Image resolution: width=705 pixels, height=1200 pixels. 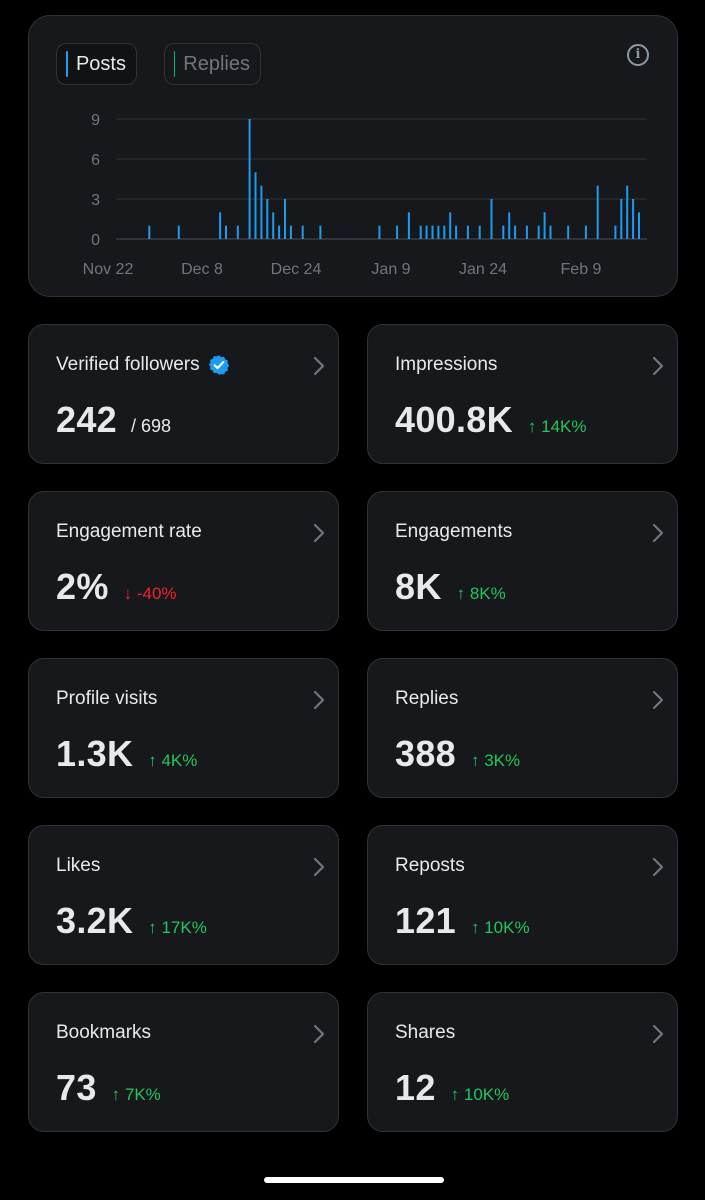 What do you see at coordinates (183, 728) in the screenshot?
I see `stat-card-profile-visits: Profile visits 1.3K ↑ 4K%` at bounding box center [183, 728].